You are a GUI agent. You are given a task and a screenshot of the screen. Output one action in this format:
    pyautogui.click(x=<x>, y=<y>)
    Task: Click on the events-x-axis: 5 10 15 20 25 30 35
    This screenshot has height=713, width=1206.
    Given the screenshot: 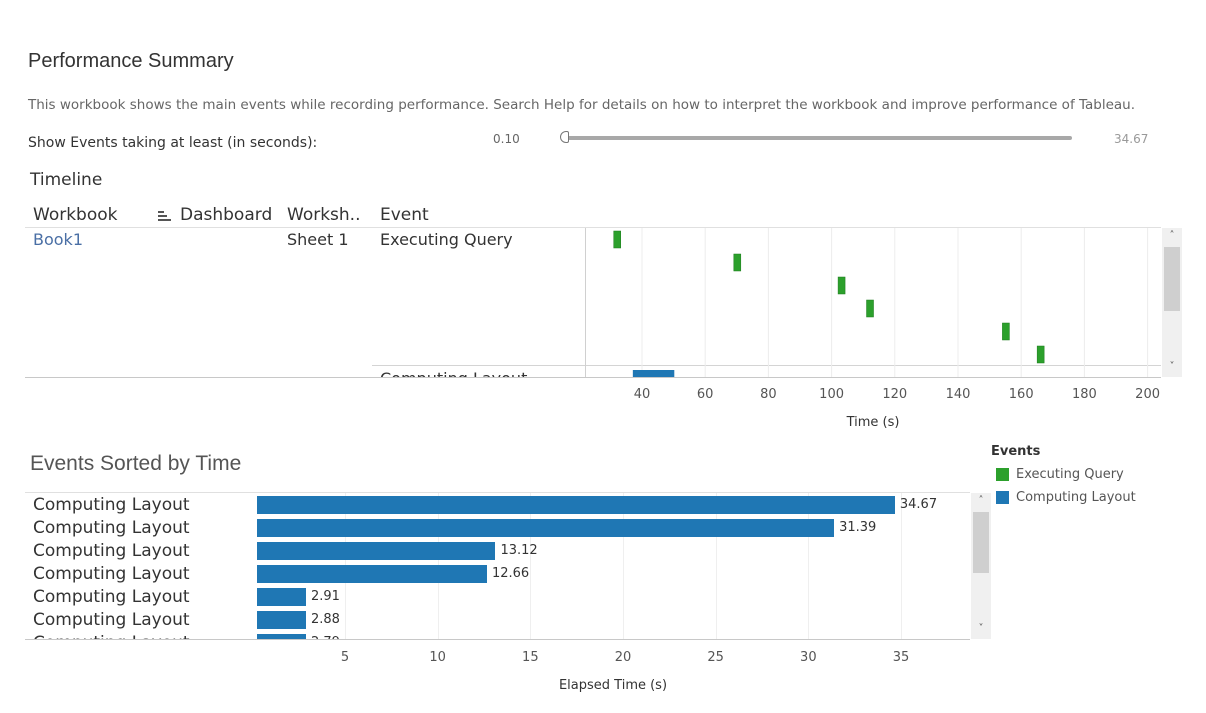 What is the action you would take?
    pyautogui.click(x=603, y=660)
    